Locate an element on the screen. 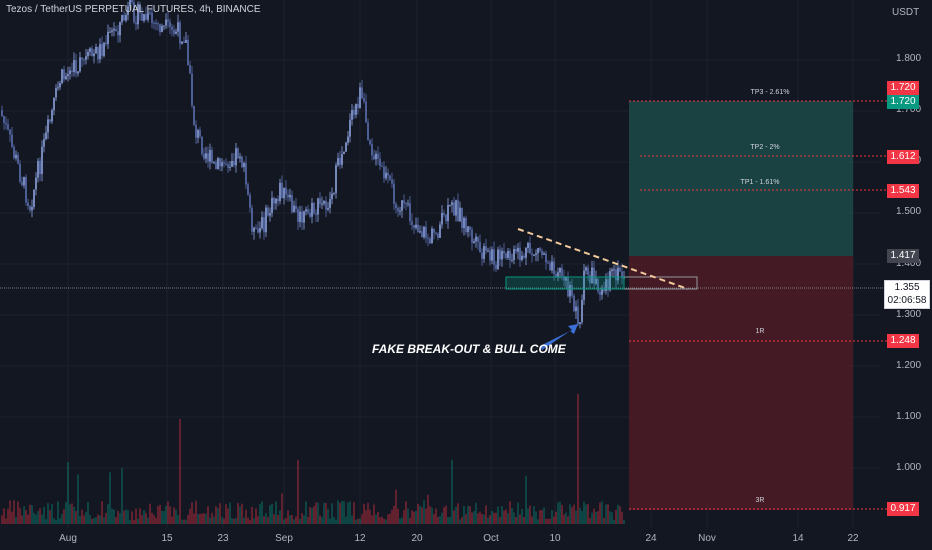 This screenshot has width=932, height=550. tp2-price-tag: 1.612 is located at coordinates (903, 157).